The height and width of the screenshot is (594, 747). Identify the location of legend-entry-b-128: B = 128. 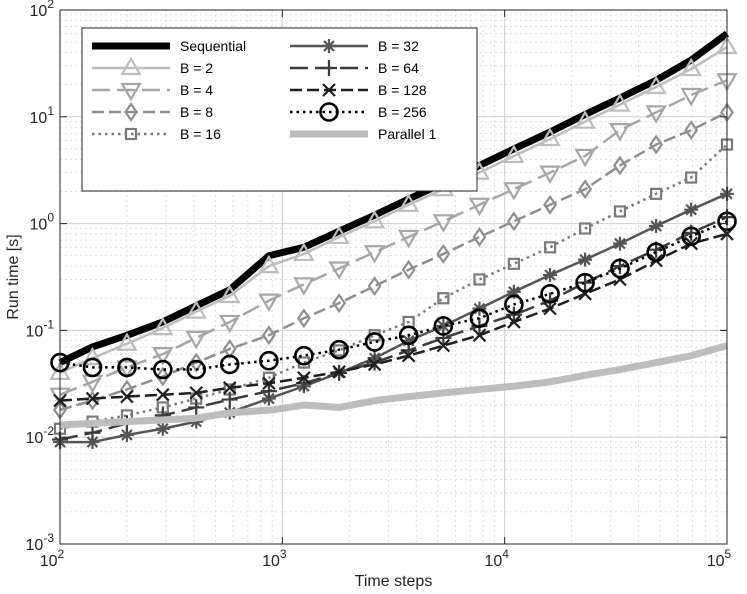
(358, 90).